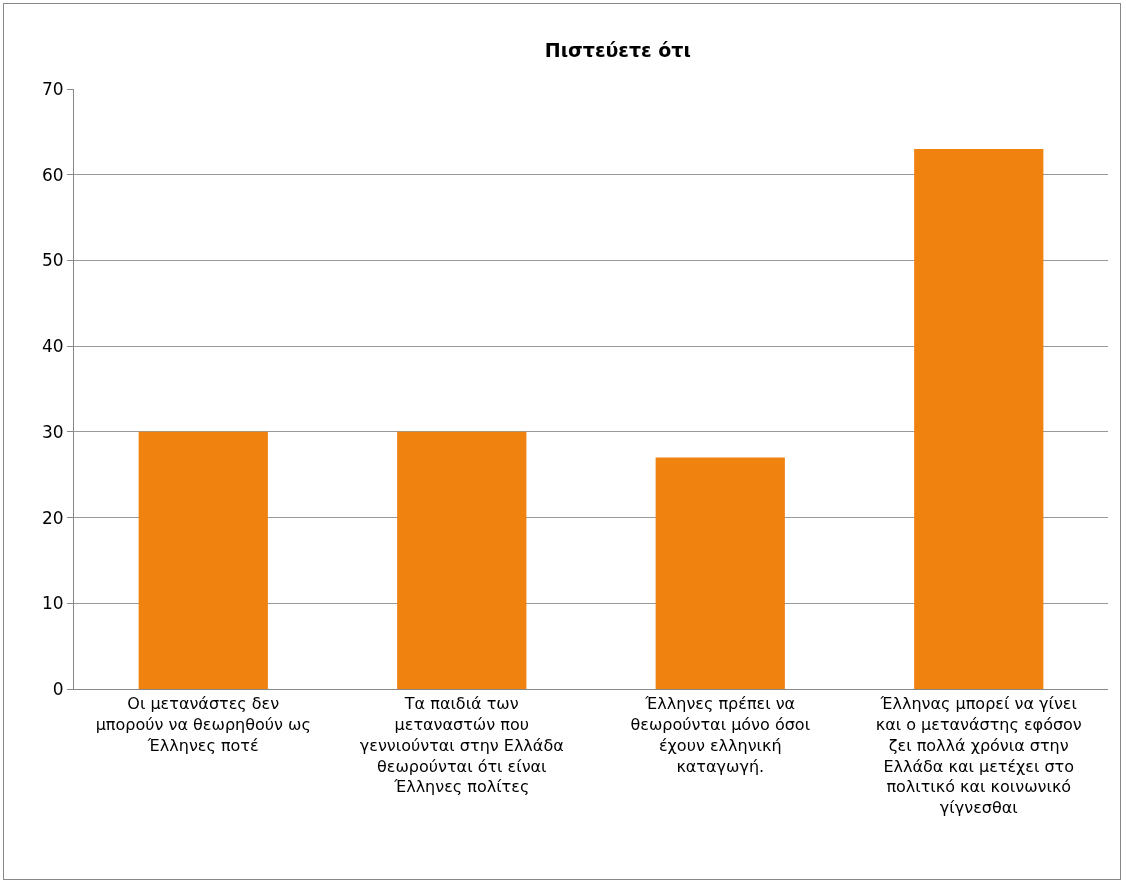 This screenshot has height=885, width=1126. What do you see at coordinates (461, 745) in the screenshot?
I see `x-tick-label: Τα παιδιά των μεταναστών που γεννιούνται στην Ελλάδα θεωρούνται ότι είναι Έλληνες πολίτες` at bounding box center [461, 745].